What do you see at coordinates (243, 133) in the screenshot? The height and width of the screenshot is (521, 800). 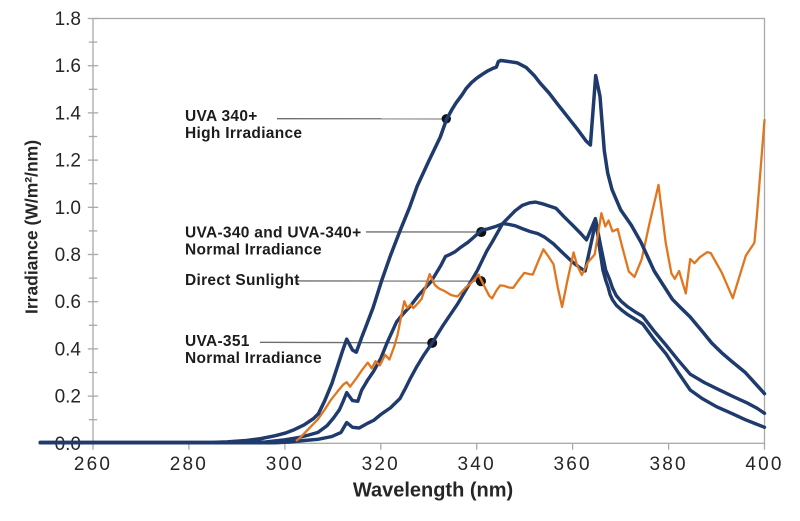 I see `svg-text: High Irradiance` at bounding box center [243, 133].